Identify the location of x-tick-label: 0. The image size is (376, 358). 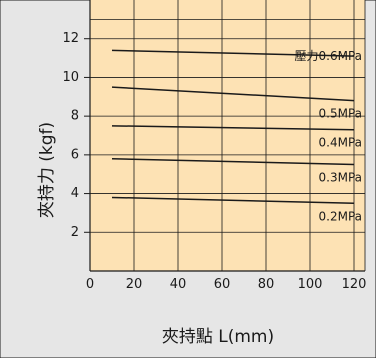
(90, 284).